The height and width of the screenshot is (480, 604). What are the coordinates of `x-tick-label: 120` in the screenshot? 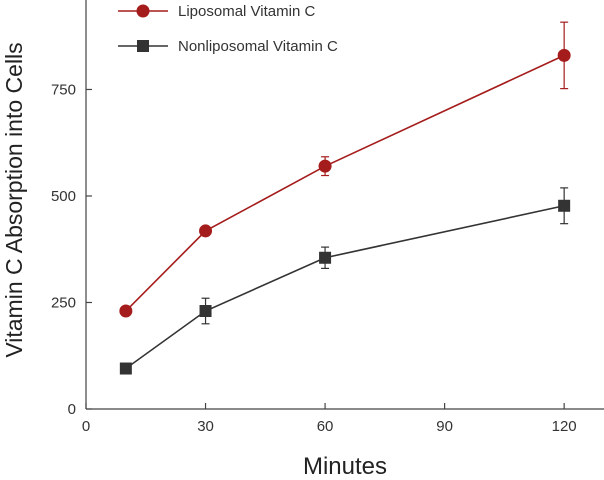 It's located at (564, 426).